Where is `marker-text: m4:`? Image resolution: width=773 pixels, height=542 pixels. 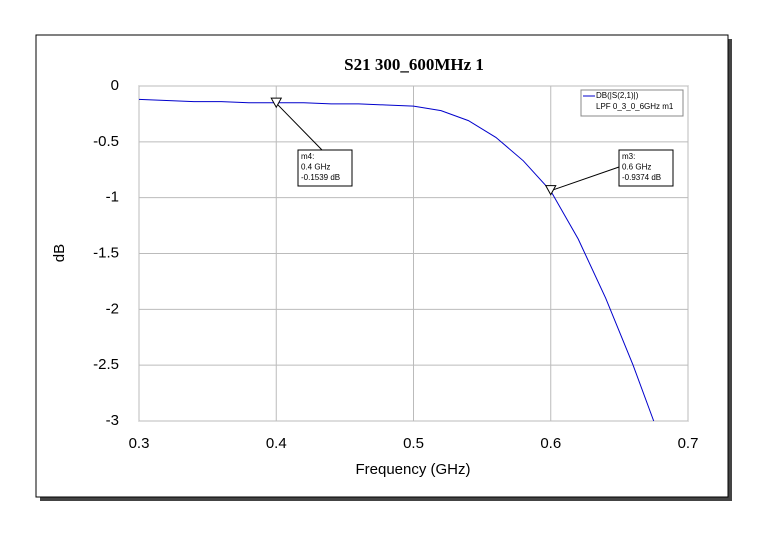 marker-text: m4: is located at coordinates (307, 156).